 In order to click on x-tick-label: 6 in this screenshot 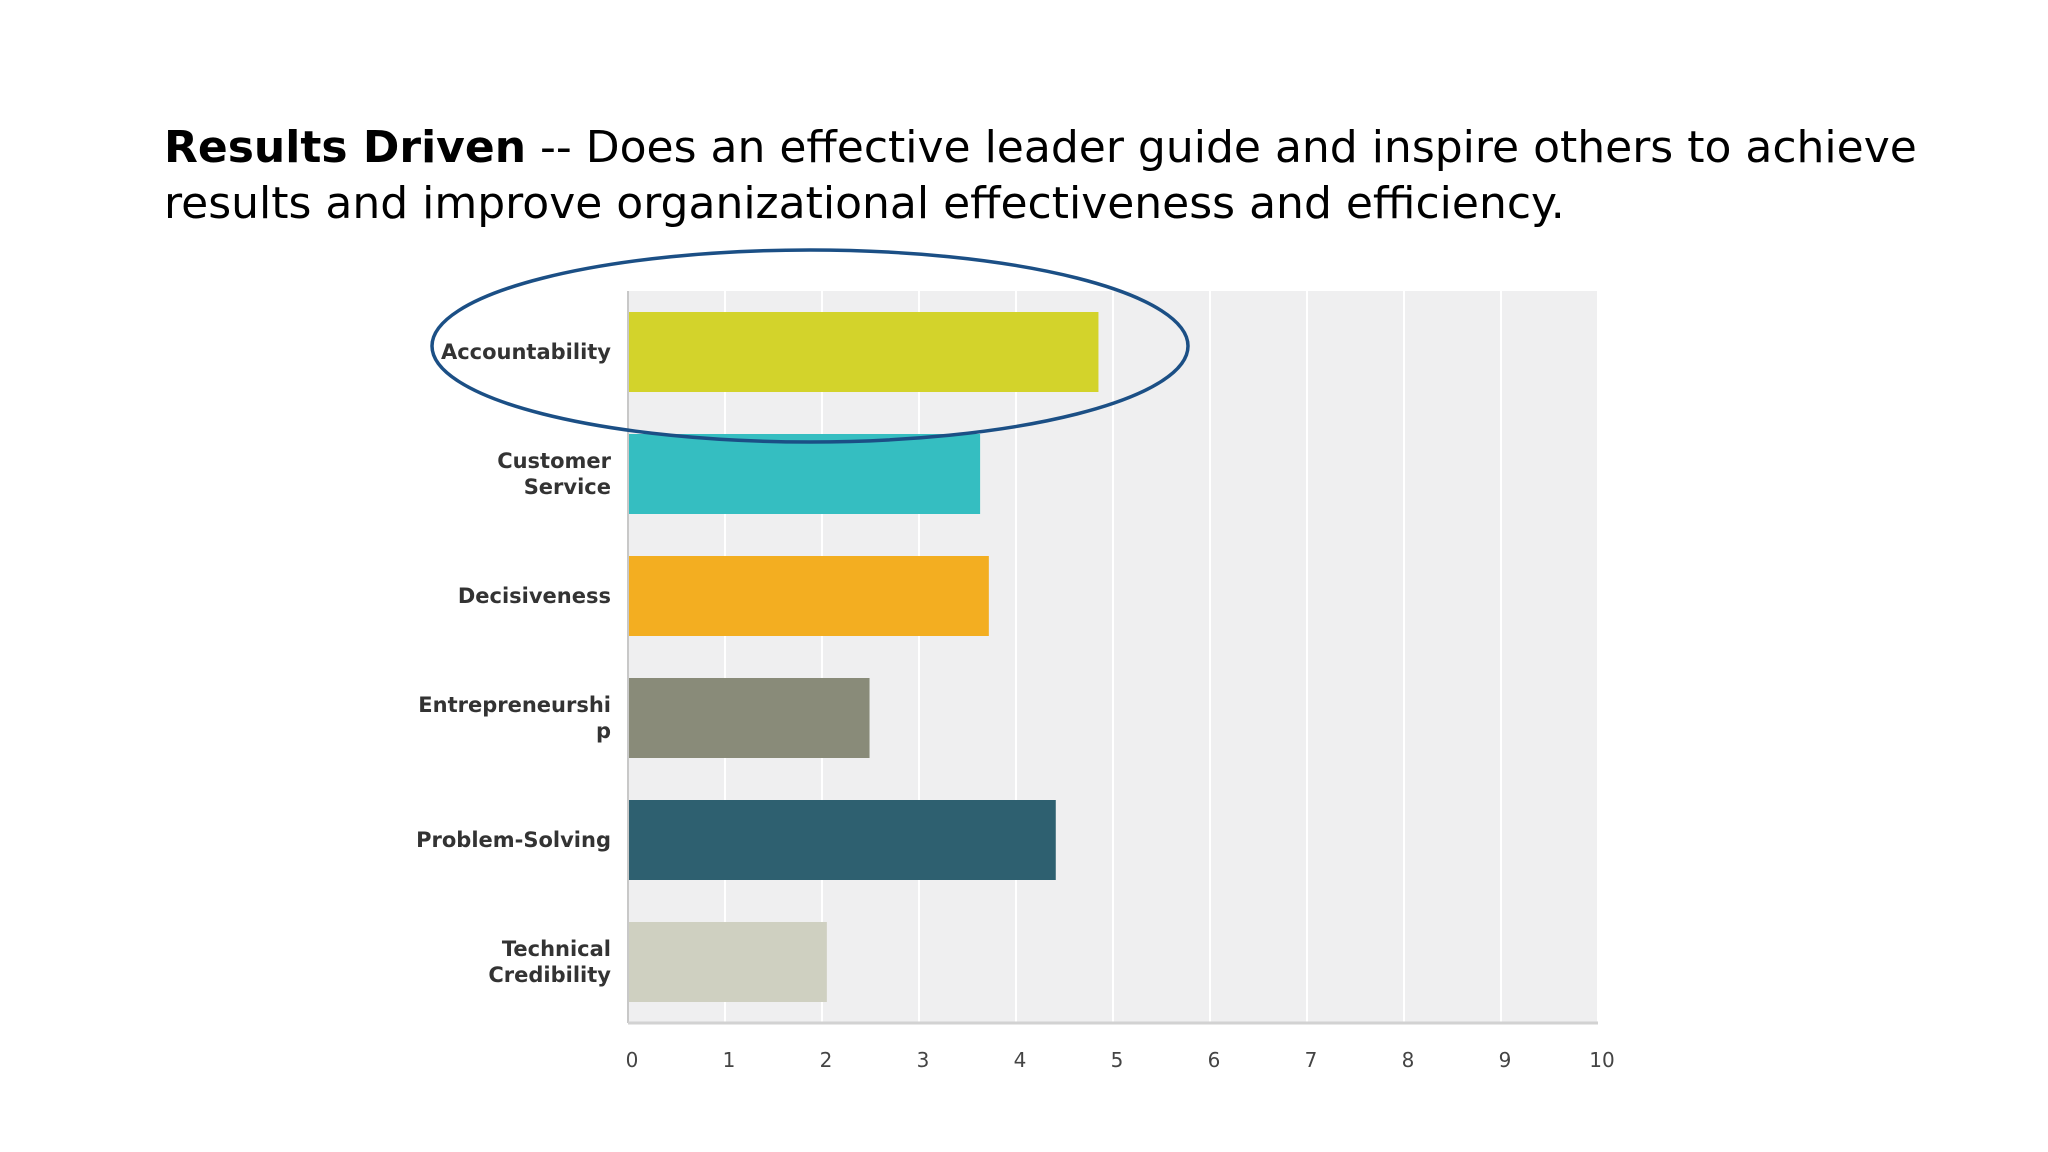, I will do `click(1214, 1060)`.